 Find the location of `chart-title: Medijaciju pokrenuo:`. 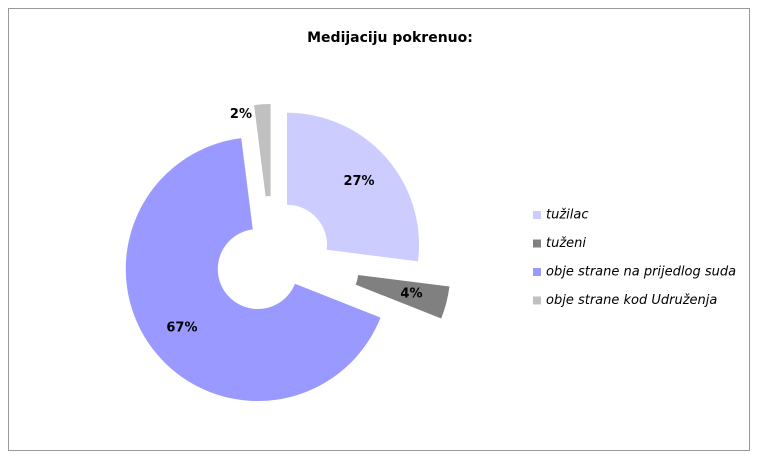

chart-title: Medijaciju pokrenuo: is located at coordinates (390, 38).